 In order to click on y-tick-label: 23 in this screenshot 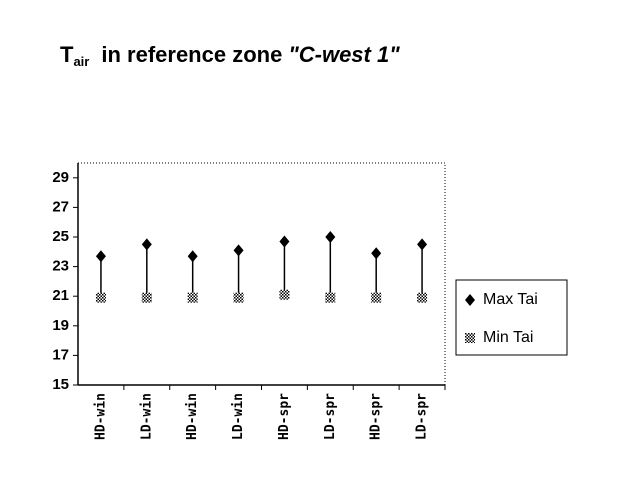, I will do `click(60, 266)`.